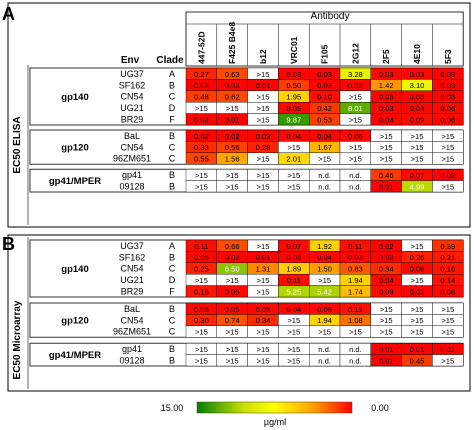 This screenshot has width=474, height=430. What do you see at coordinates (380, 408) in the screenshot?
I see `legend-max-label: 0.00` at bounding box center [380, 408].